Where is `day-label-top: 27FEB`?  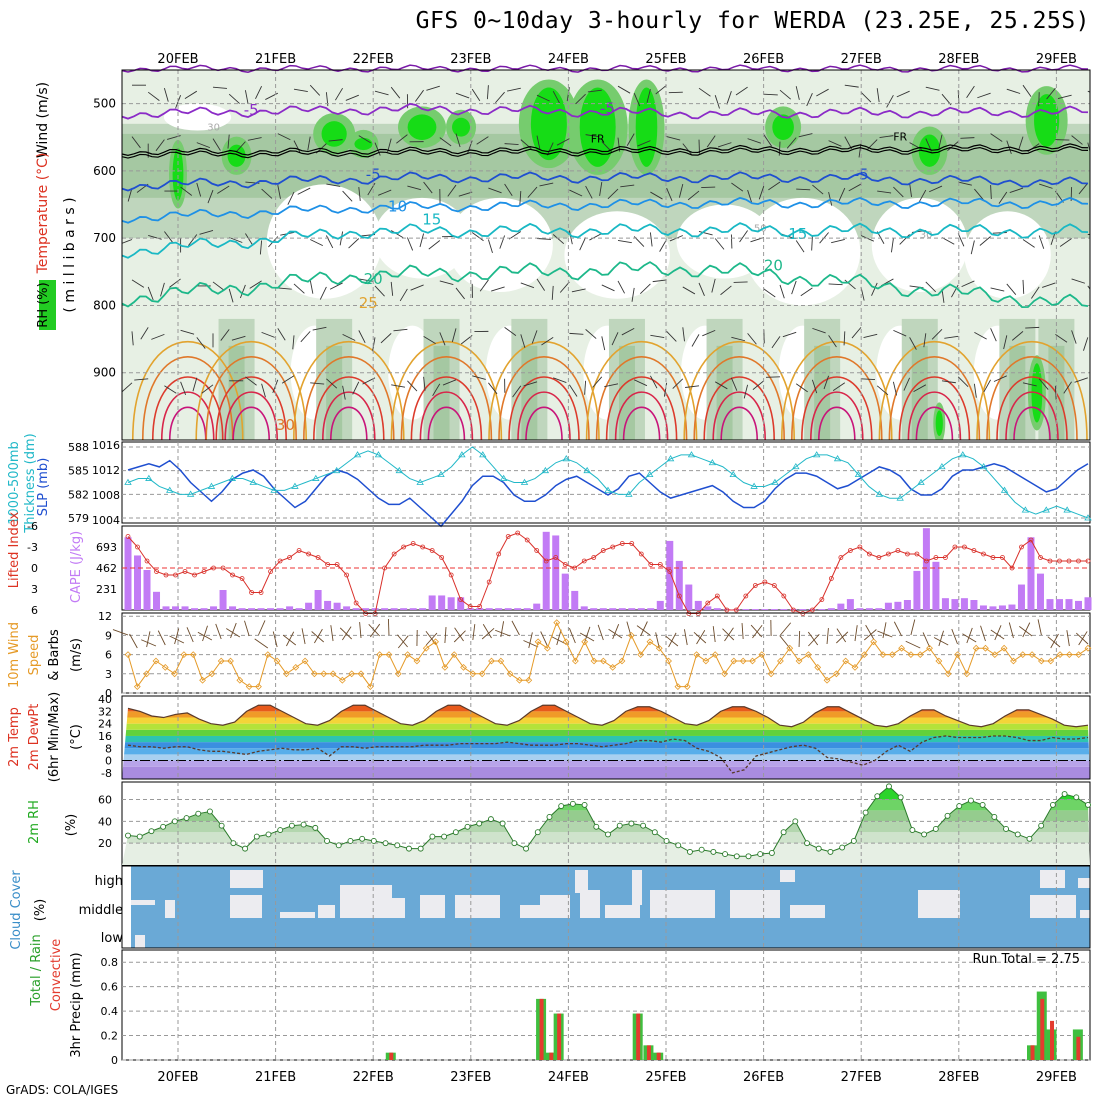 day-label-top: 27FEB is located at coordinates (861, 59).